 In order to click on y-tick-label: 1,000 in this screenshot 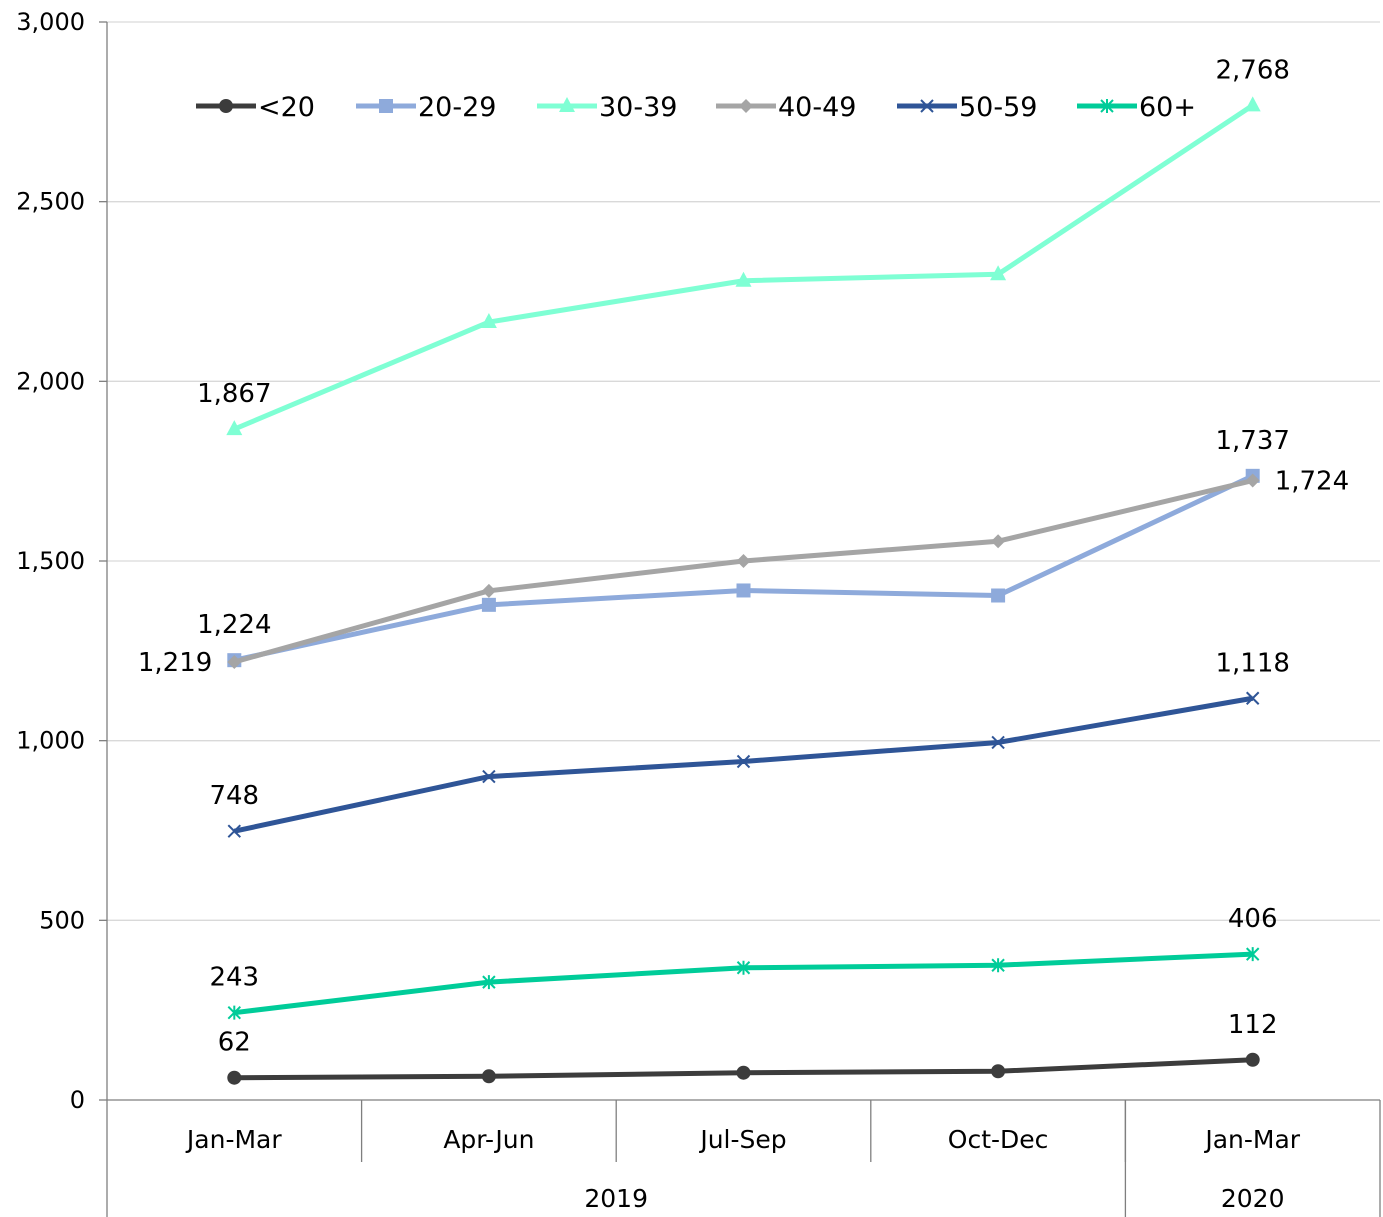, I will do `click(50, 741)`.